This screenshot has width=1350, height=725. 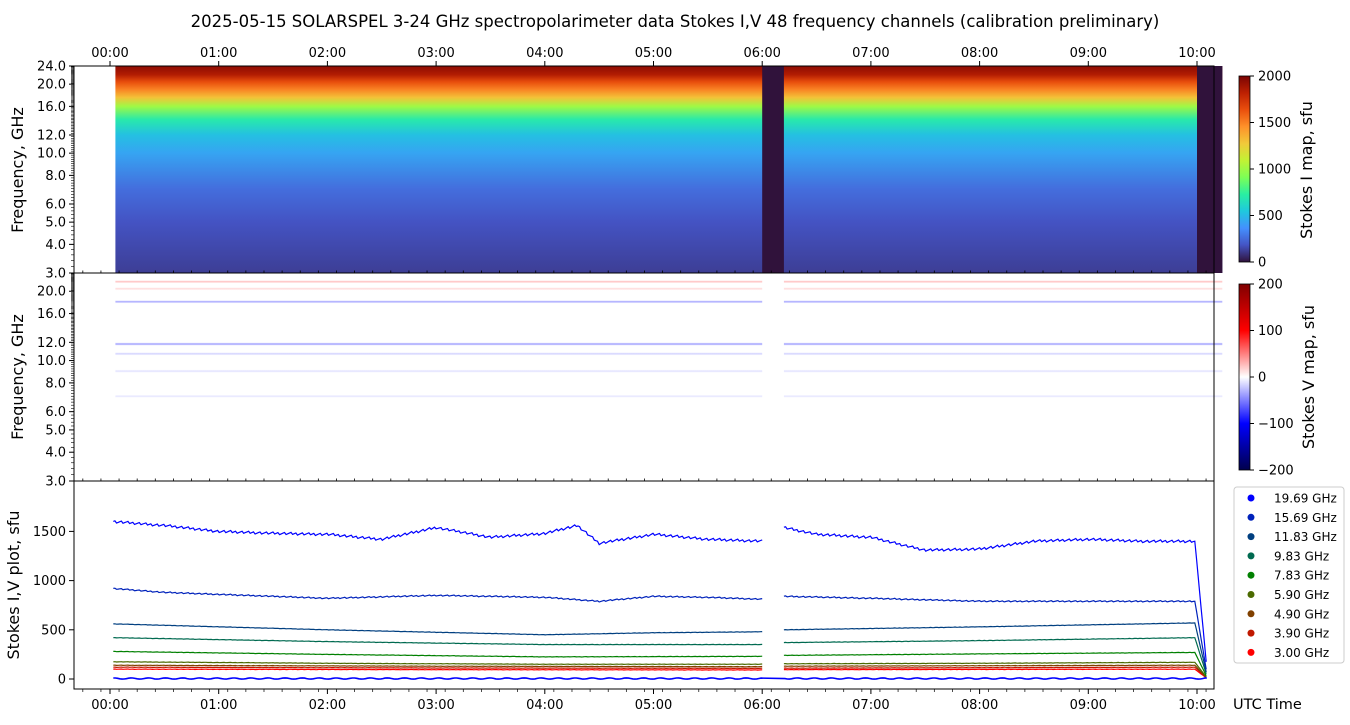 I want to click on legend-box, so click(x=1289, y=575).